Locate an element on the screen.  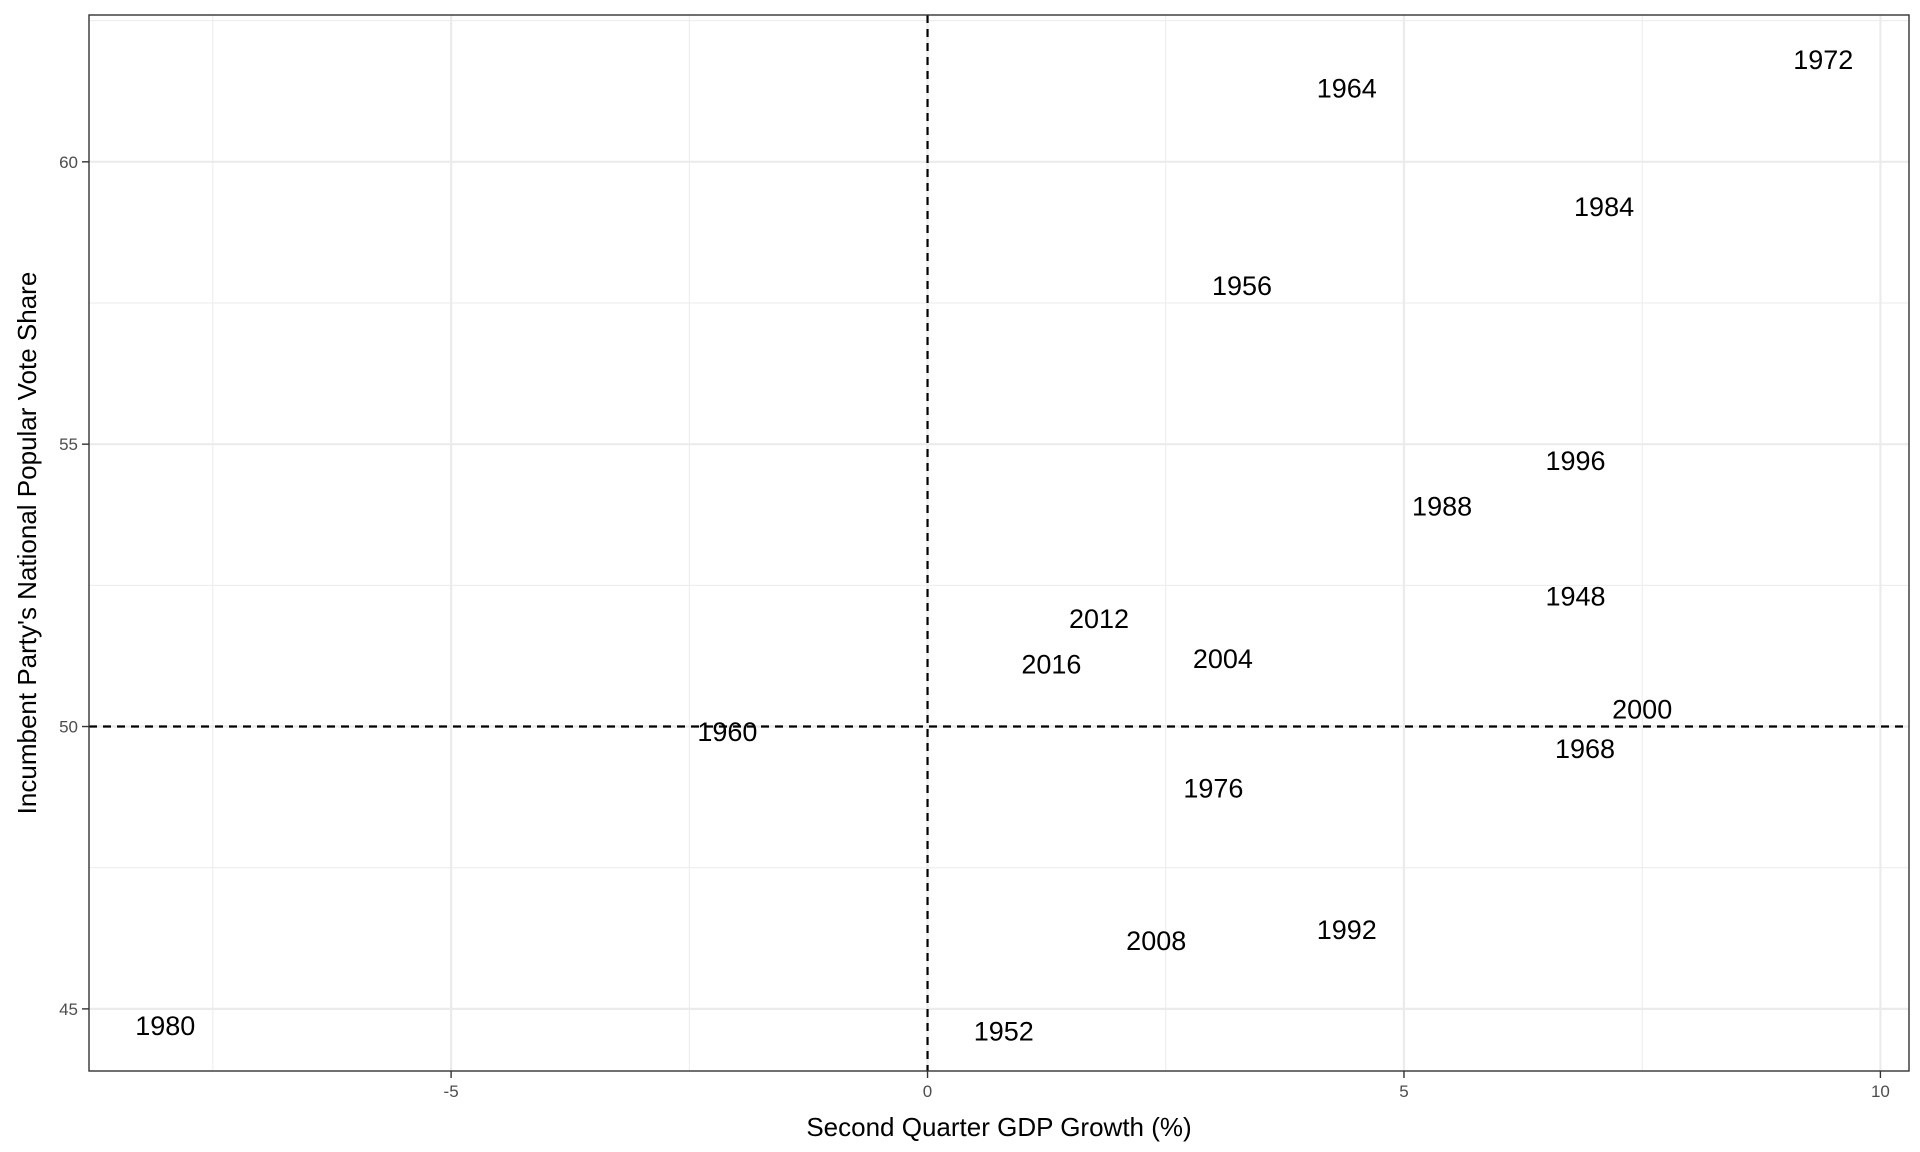
x-tick-label: 5 is located at coordinates (1403, 1091).